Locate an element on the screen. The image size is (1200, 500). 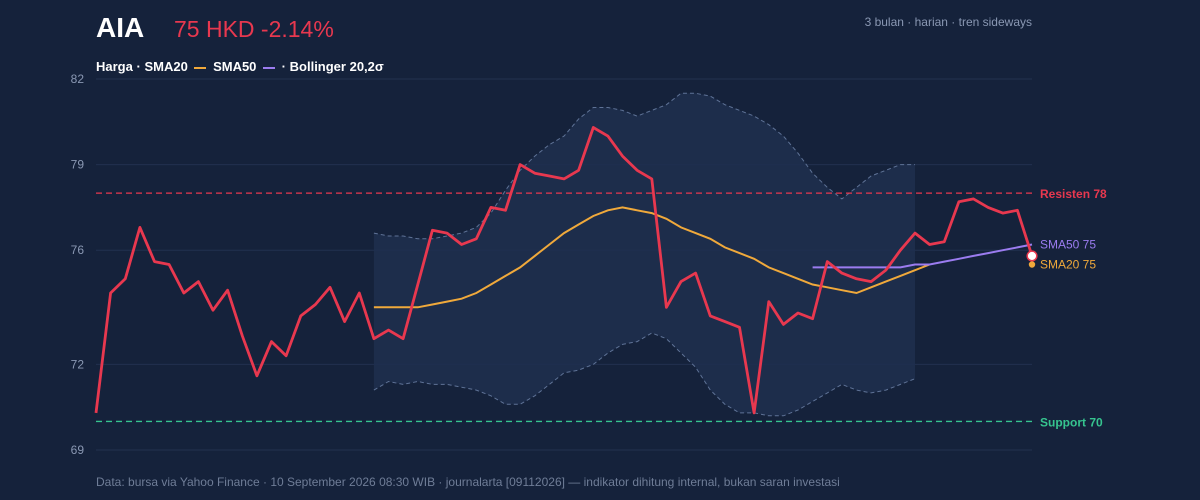
y-tick-label: 82 is located at coordinates (78, 79).